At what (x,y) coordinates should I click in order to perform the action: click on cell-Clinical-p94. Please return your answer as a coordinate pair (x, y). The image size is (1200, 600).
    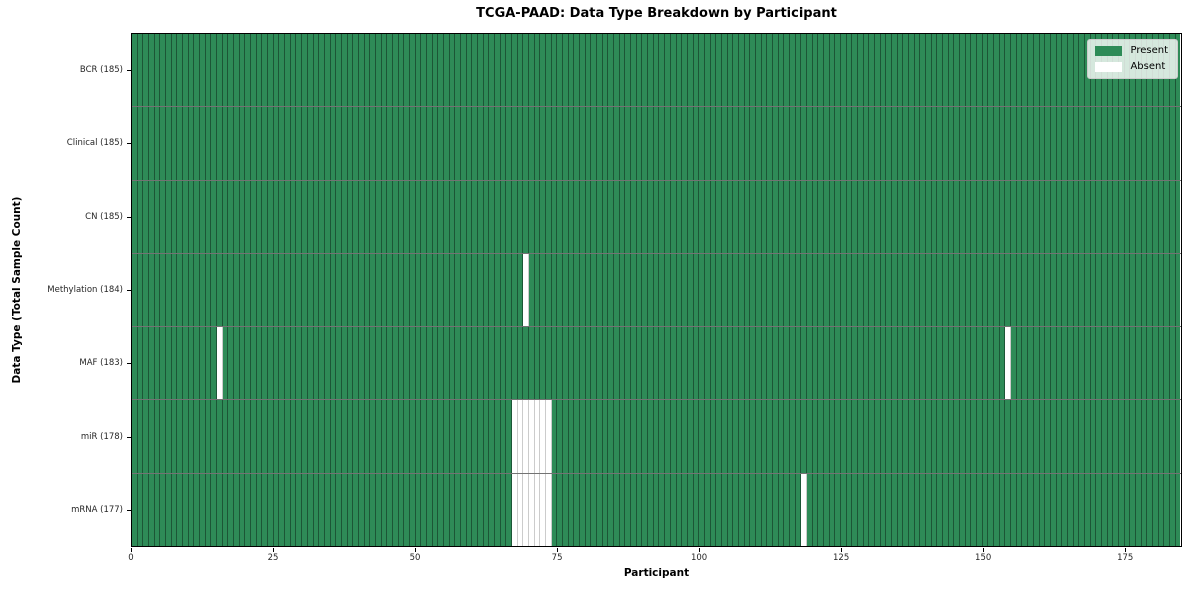
    Looking at the image, I should click on (668, 143).